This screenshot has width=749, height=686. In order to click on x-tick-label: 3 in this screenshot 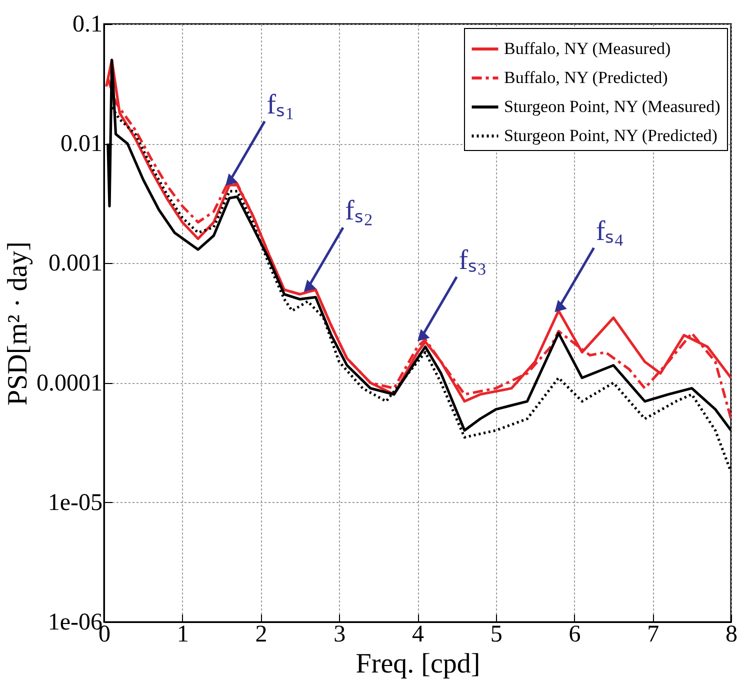, I will do `click(340, 635)`.